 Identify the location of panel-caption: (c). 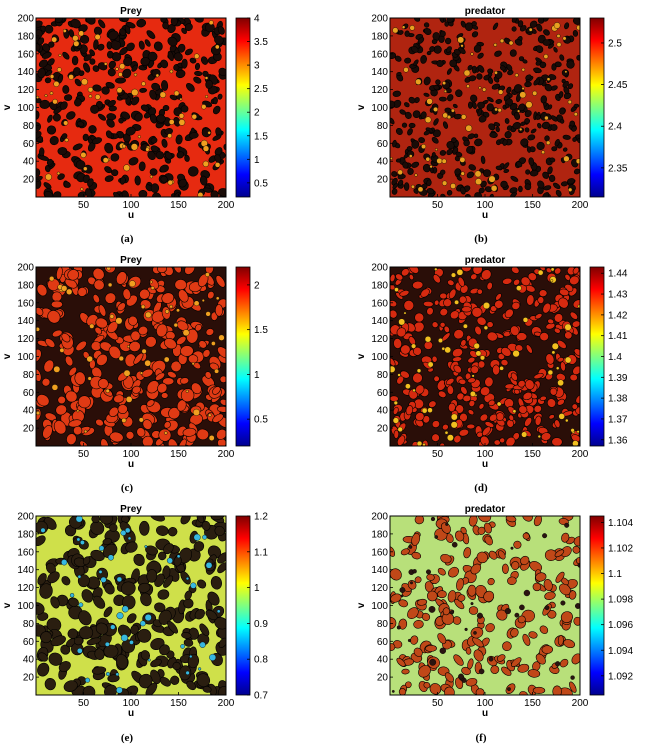
(127, 488).